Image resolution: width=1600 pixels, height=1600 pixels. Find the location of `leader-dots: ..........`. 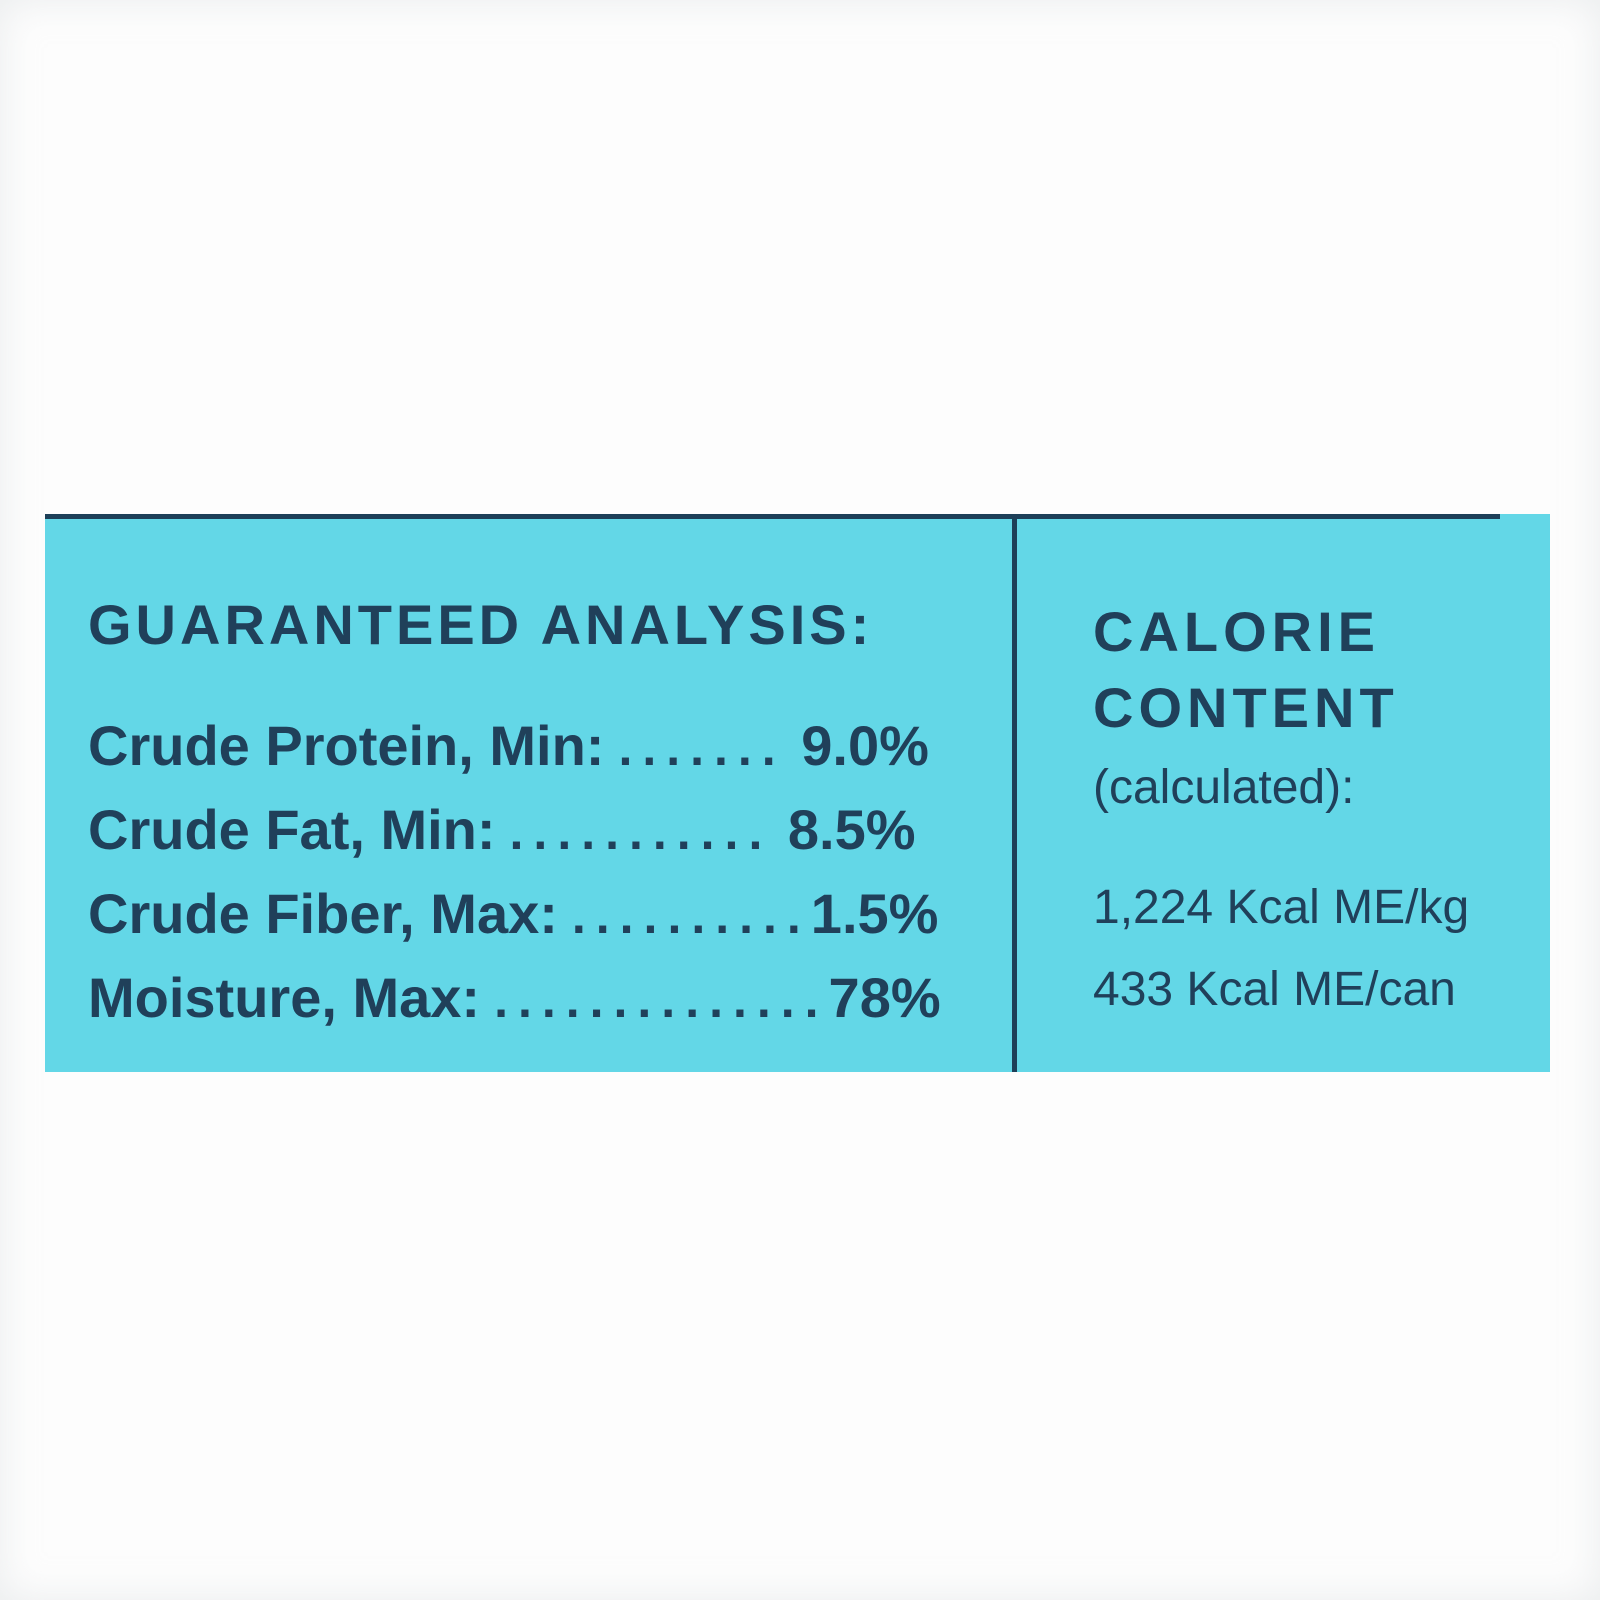

leader-dots: .......... is located at coordinates (691, 916).